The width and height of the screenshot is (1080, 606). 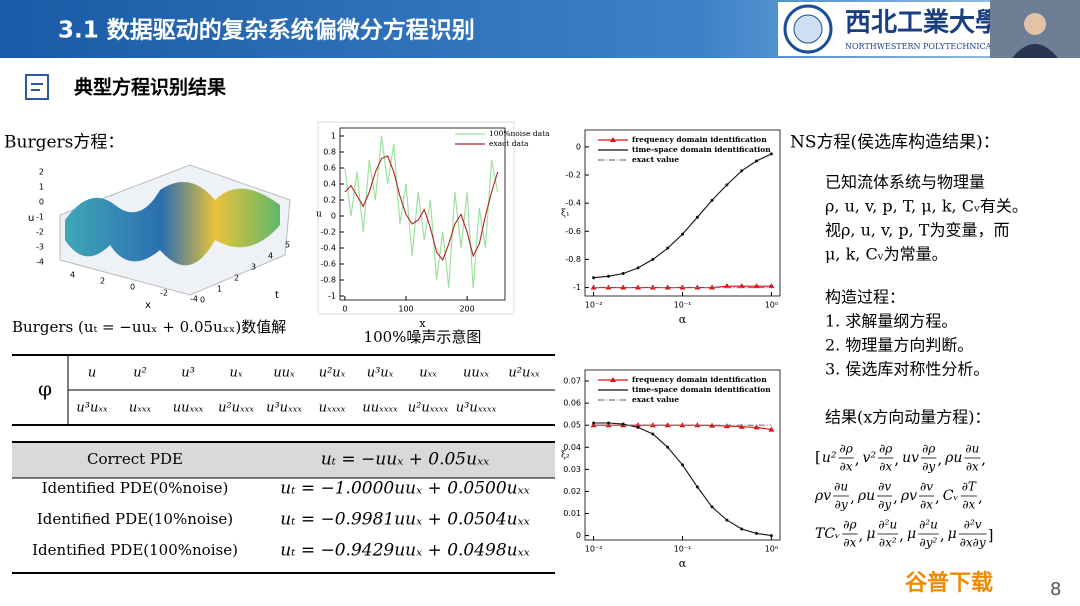 I want to click on y-tick-label: -0.8, so click(x=573, y=259).